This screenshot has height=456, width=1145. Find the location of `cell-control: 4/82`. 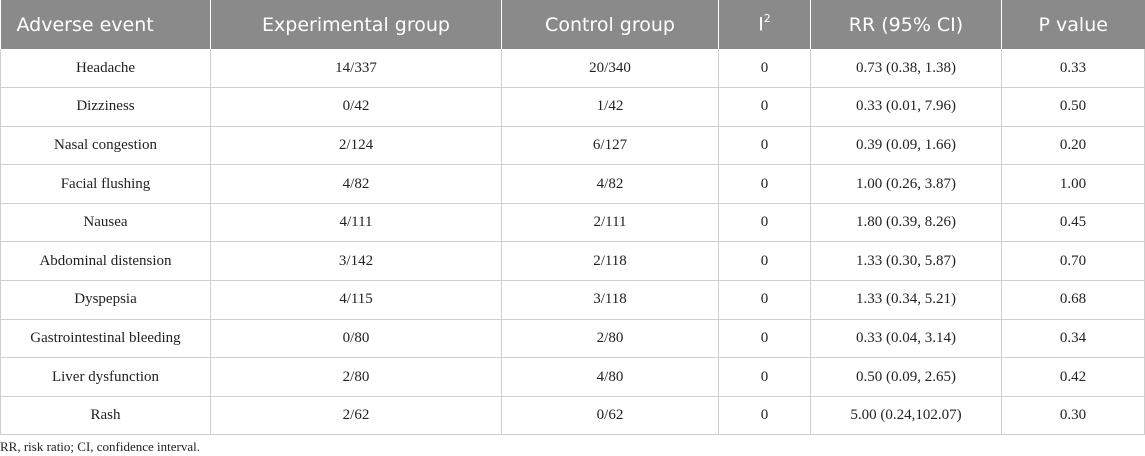

cell-control: 4/82 is located at coordinates (610, 184).